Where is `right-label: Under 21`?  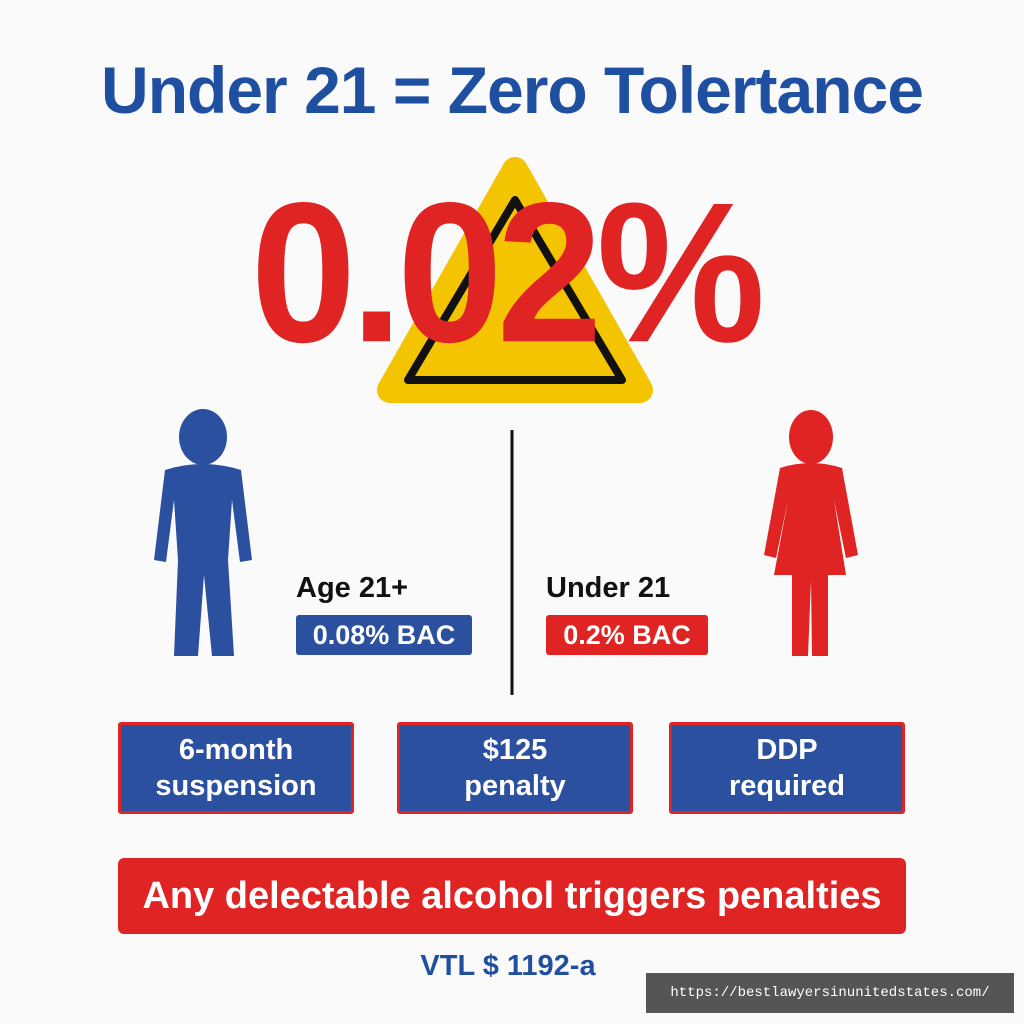 right-label: Under 21 is located at coordinates (608, 588).